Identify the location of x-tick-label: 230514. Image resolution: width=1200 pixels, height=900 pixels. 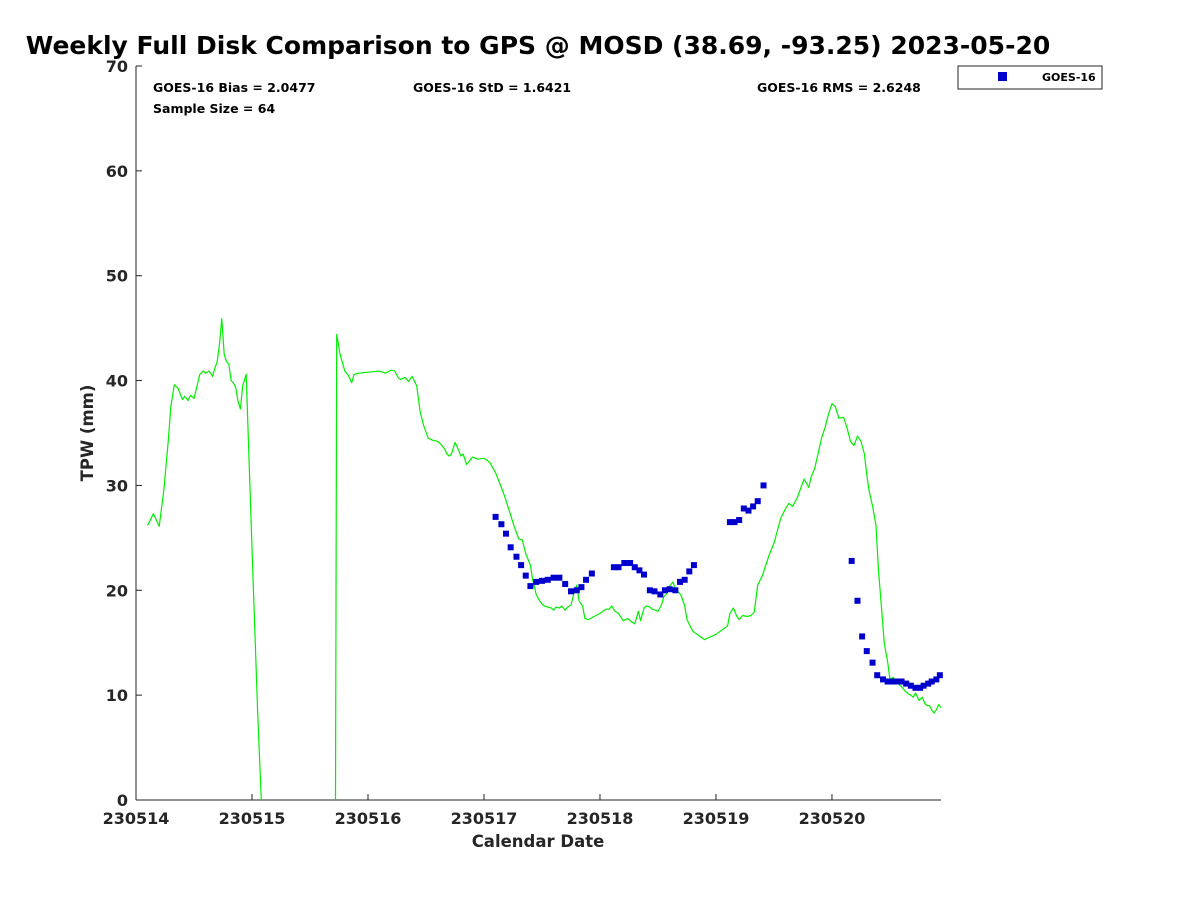
(136, 818).